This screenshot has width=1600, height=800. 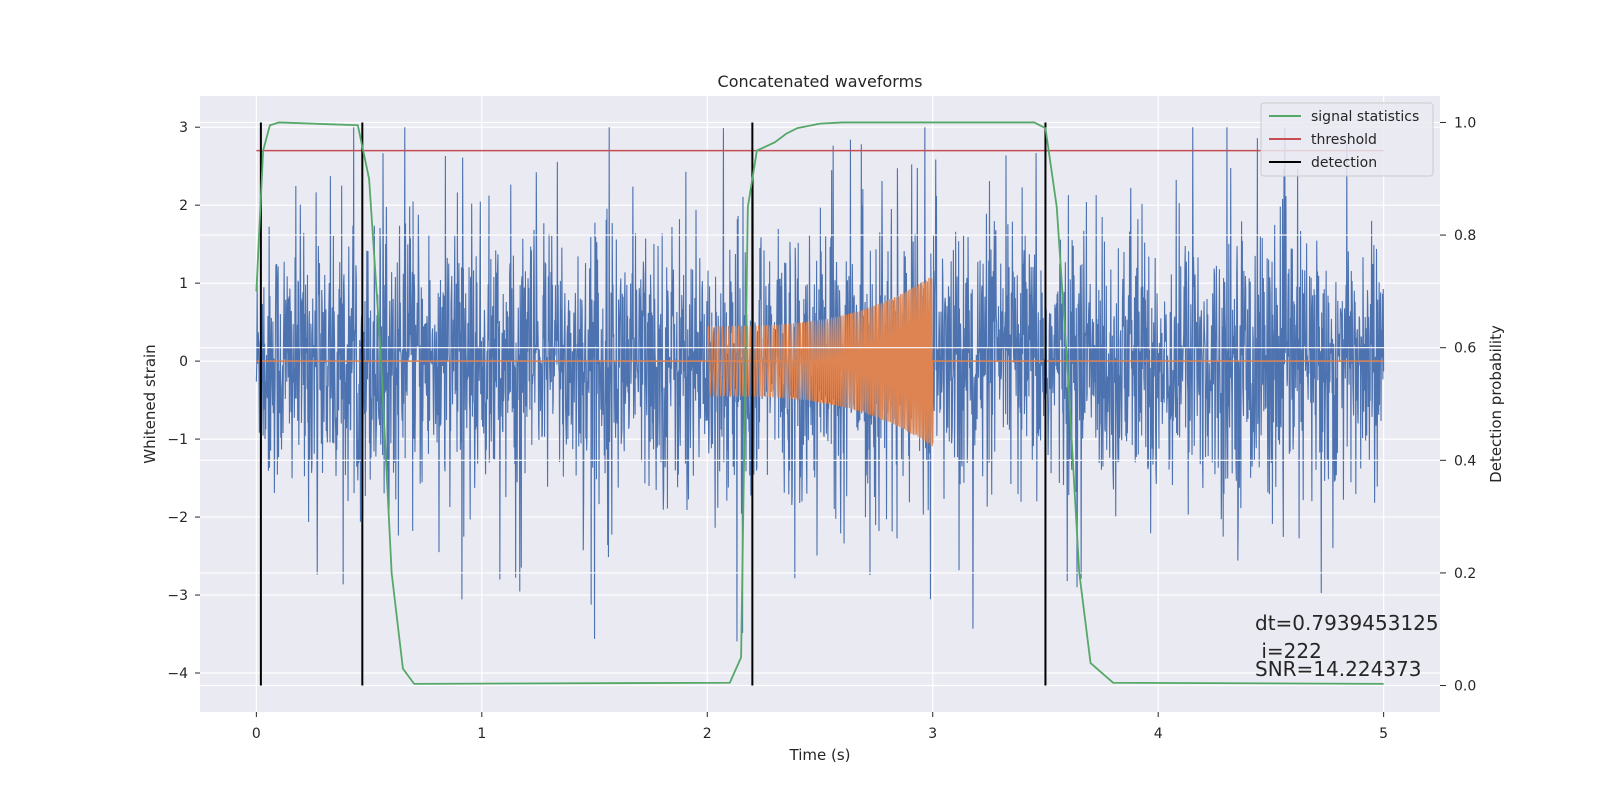 What do you see at coordinates (177, 518) in the screenshot?
I see `y-tick-label: −2` at bounding box center [177, 518].